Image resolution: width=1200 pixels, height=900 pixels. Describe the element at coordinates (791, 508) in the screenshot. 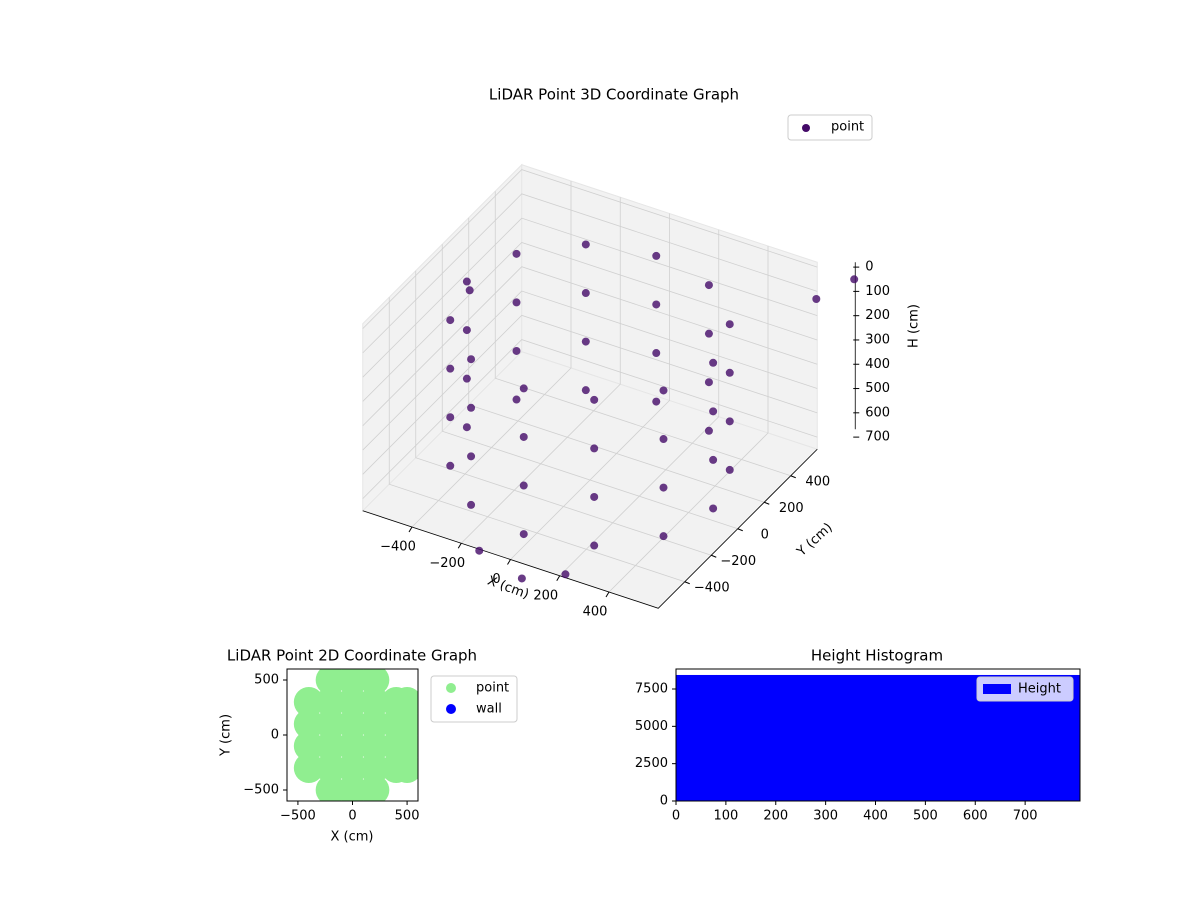

I see `y-tick-label: 200` at that location.